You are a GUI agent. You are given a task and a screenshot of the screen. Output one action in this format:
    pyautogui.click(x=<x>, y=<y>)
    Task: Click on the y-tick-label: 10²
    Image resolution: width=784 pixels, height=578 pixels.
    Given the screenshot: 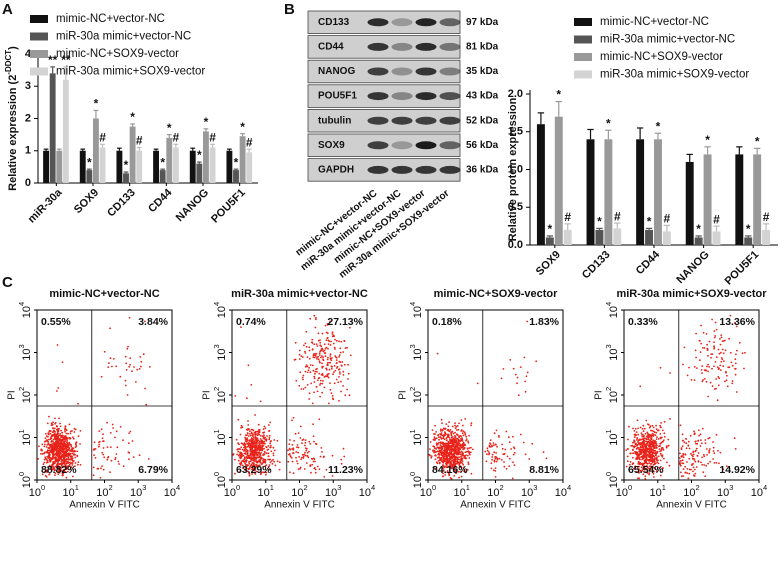 What is the action you would take?
    pyautogui.click(x=415, y=395)
    